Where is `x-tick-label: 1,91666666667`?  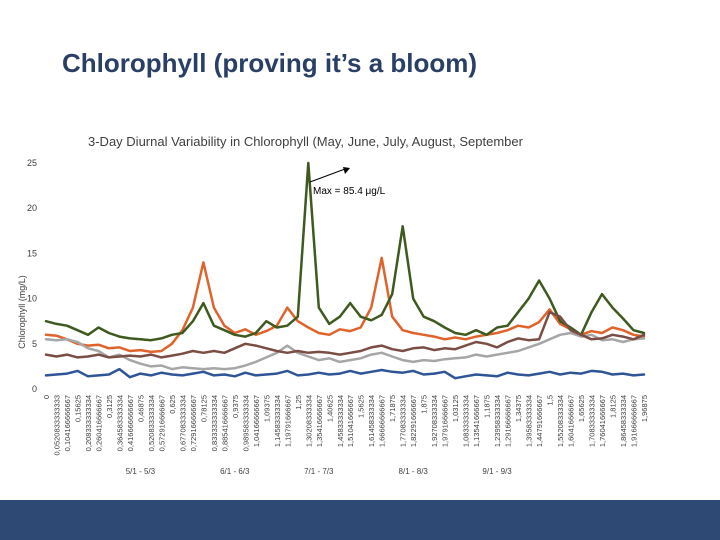 x-tick-label: 1,91666666667 is located at coordinates (634, 421).